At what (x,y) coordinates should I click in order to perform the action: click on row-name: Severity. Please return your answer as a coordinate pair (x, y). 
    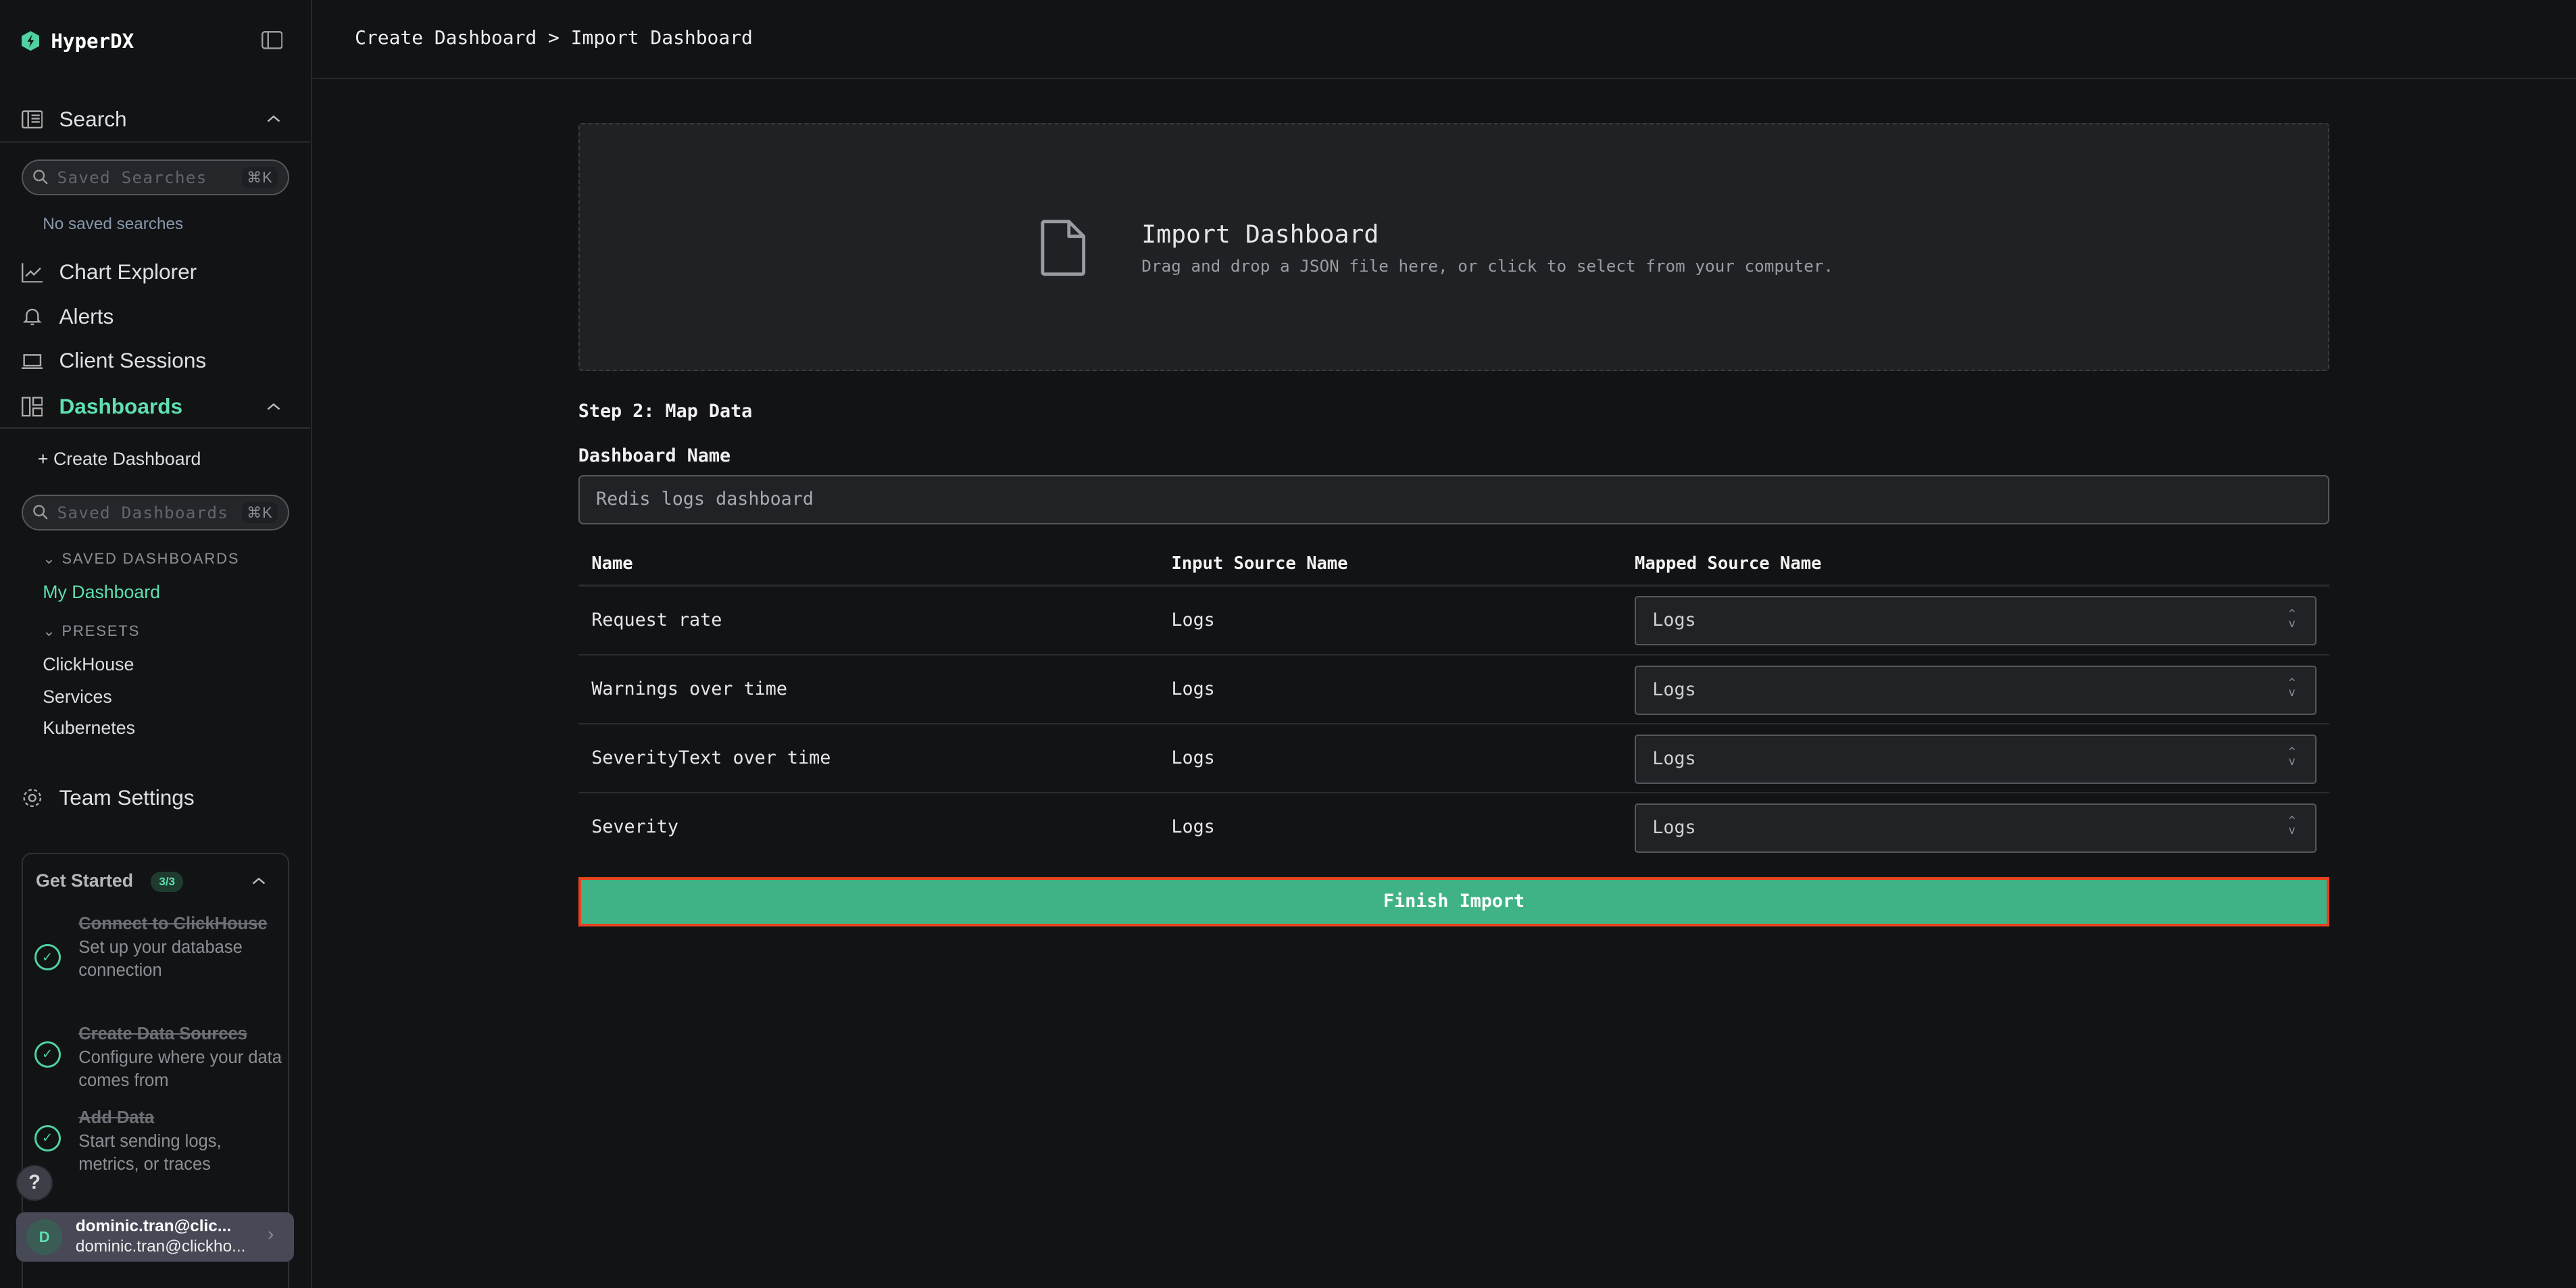
    Looking at the image, I should click on (635, 827).